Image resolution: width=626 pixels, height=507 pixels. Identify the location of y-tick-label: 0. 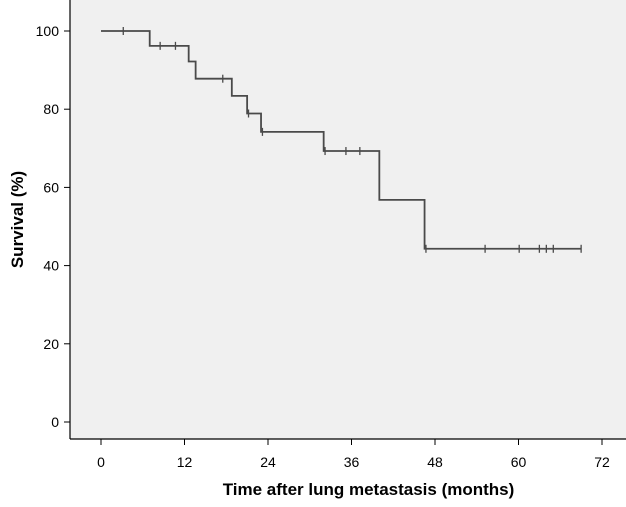
(55, 422).